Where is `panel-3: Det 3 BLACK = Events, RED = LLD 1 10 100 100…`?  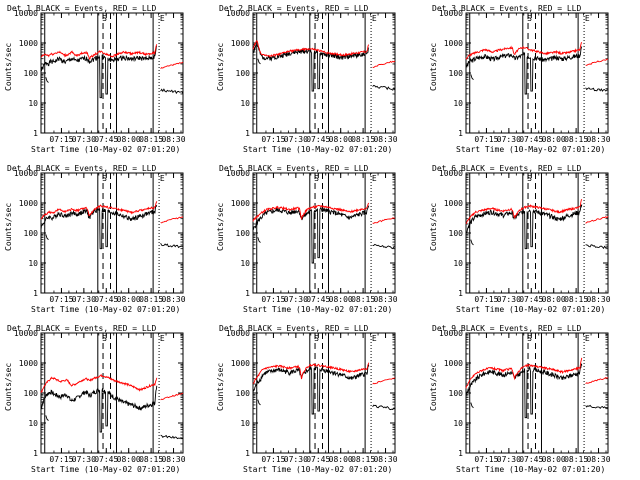
panel-3: Det 3 BLACK = Events, RED = LLD 1 10 100 100… is located at coordinates (520, 79).